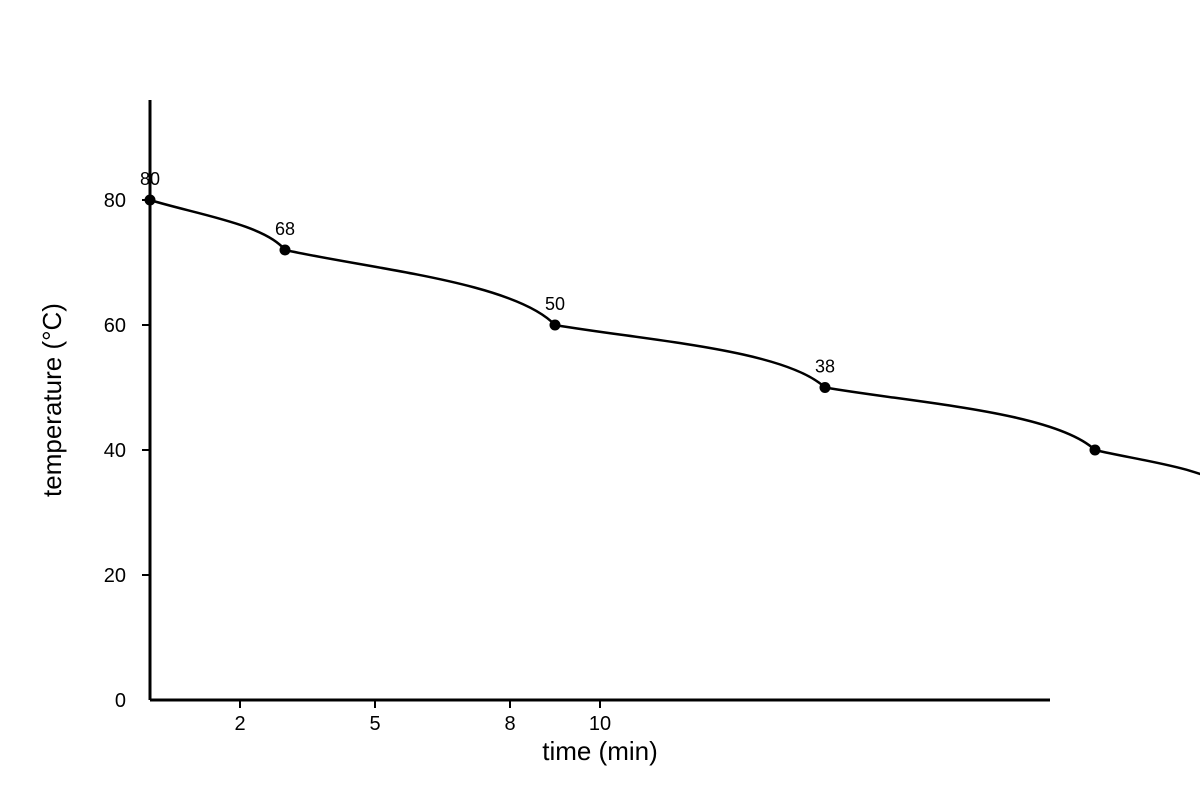 This screenshot has width=1200, height=805. Describe the element at coordinates (115, 576) in the screenshot. I see `y-tick-label: 20` at that location.